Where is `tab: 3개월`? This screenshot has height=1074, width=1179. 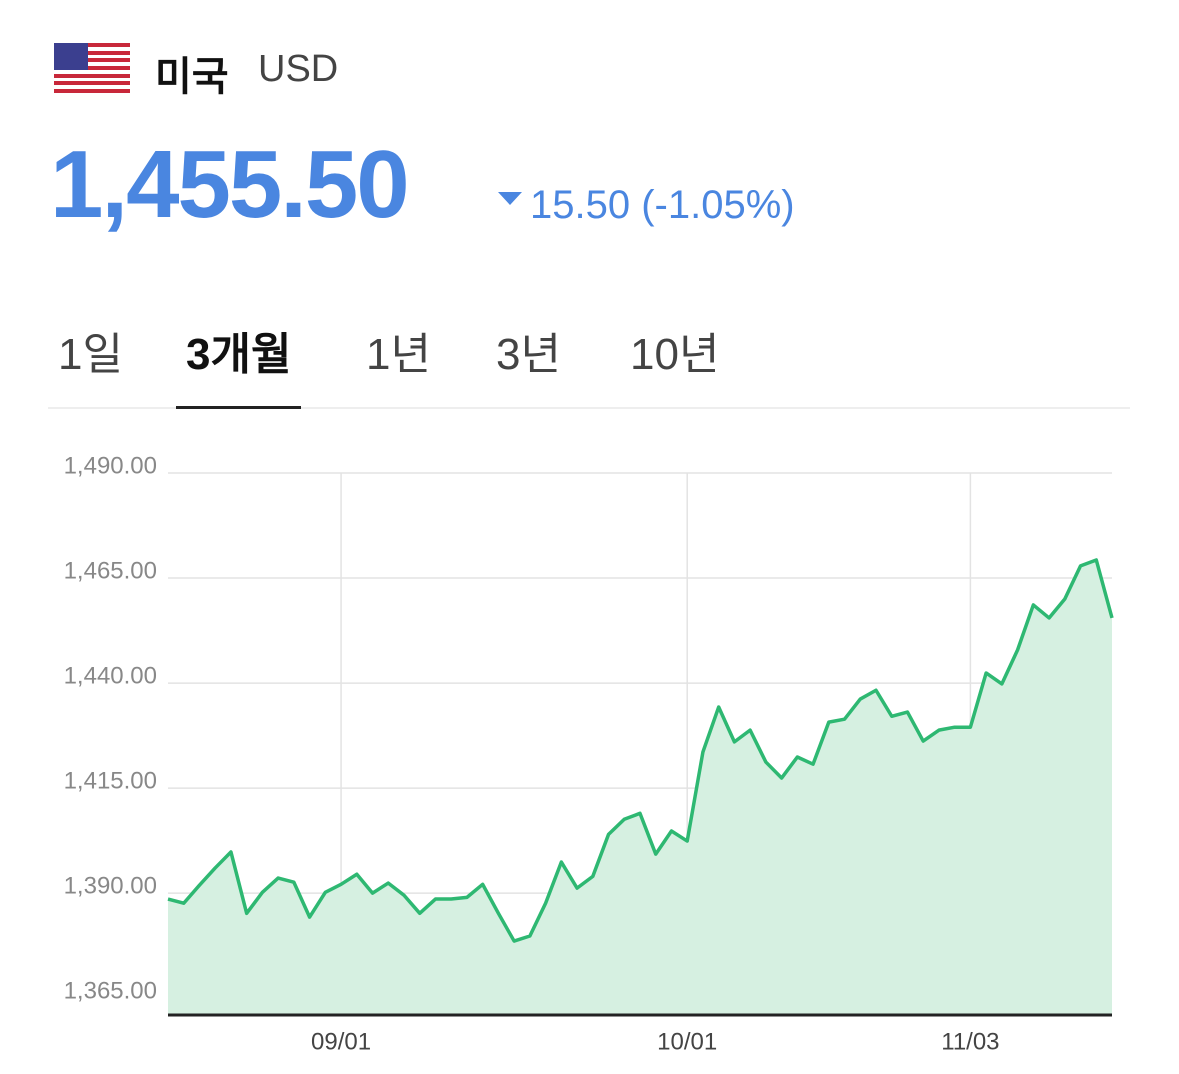 tab: 3개월 is located at coordinates (239, 354).